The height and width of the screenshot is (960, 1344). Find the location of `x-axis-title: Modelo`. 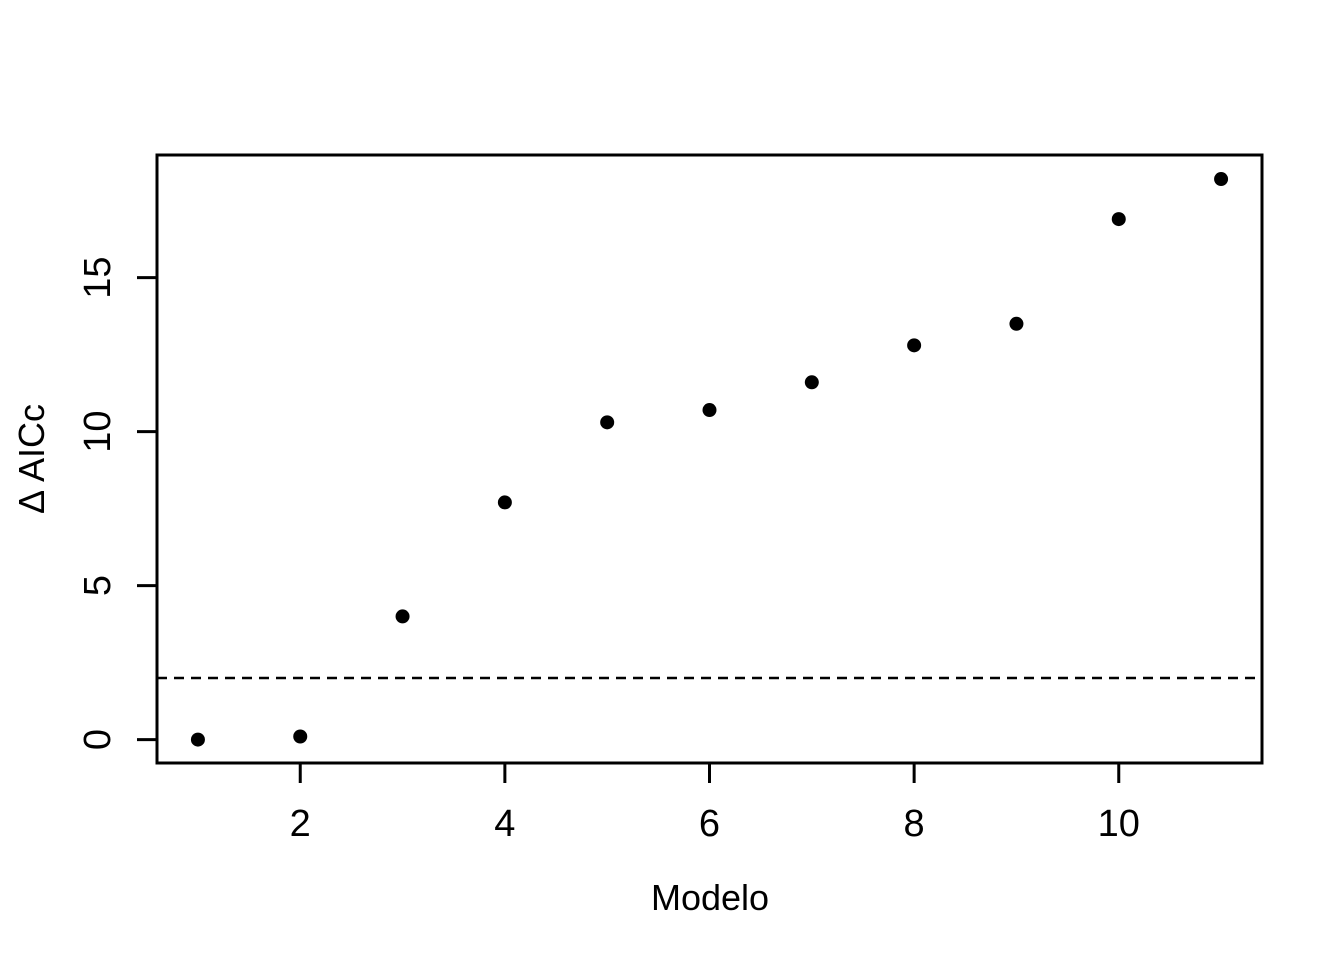

x-axis-title: Modelo is located at coordinates (710, 897).